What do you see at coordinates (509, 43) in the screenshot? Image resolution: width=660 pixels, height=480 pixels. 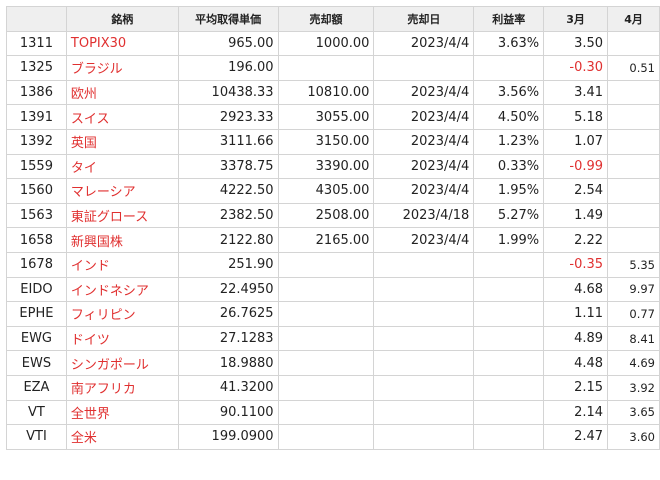 I see `cell-profit-rate: 3.63%` at bounding box center [509, 43].